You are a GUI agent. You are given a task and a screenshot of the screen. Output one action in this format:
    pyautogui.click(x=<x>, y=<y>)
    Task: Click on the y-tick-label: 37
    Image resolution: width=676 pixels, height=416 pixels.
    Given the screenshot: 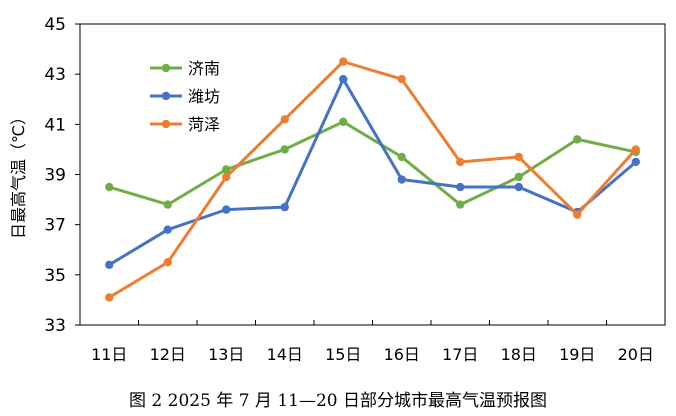 What is the action you would take?
    pyautogui.click(x=55, y=226)
    